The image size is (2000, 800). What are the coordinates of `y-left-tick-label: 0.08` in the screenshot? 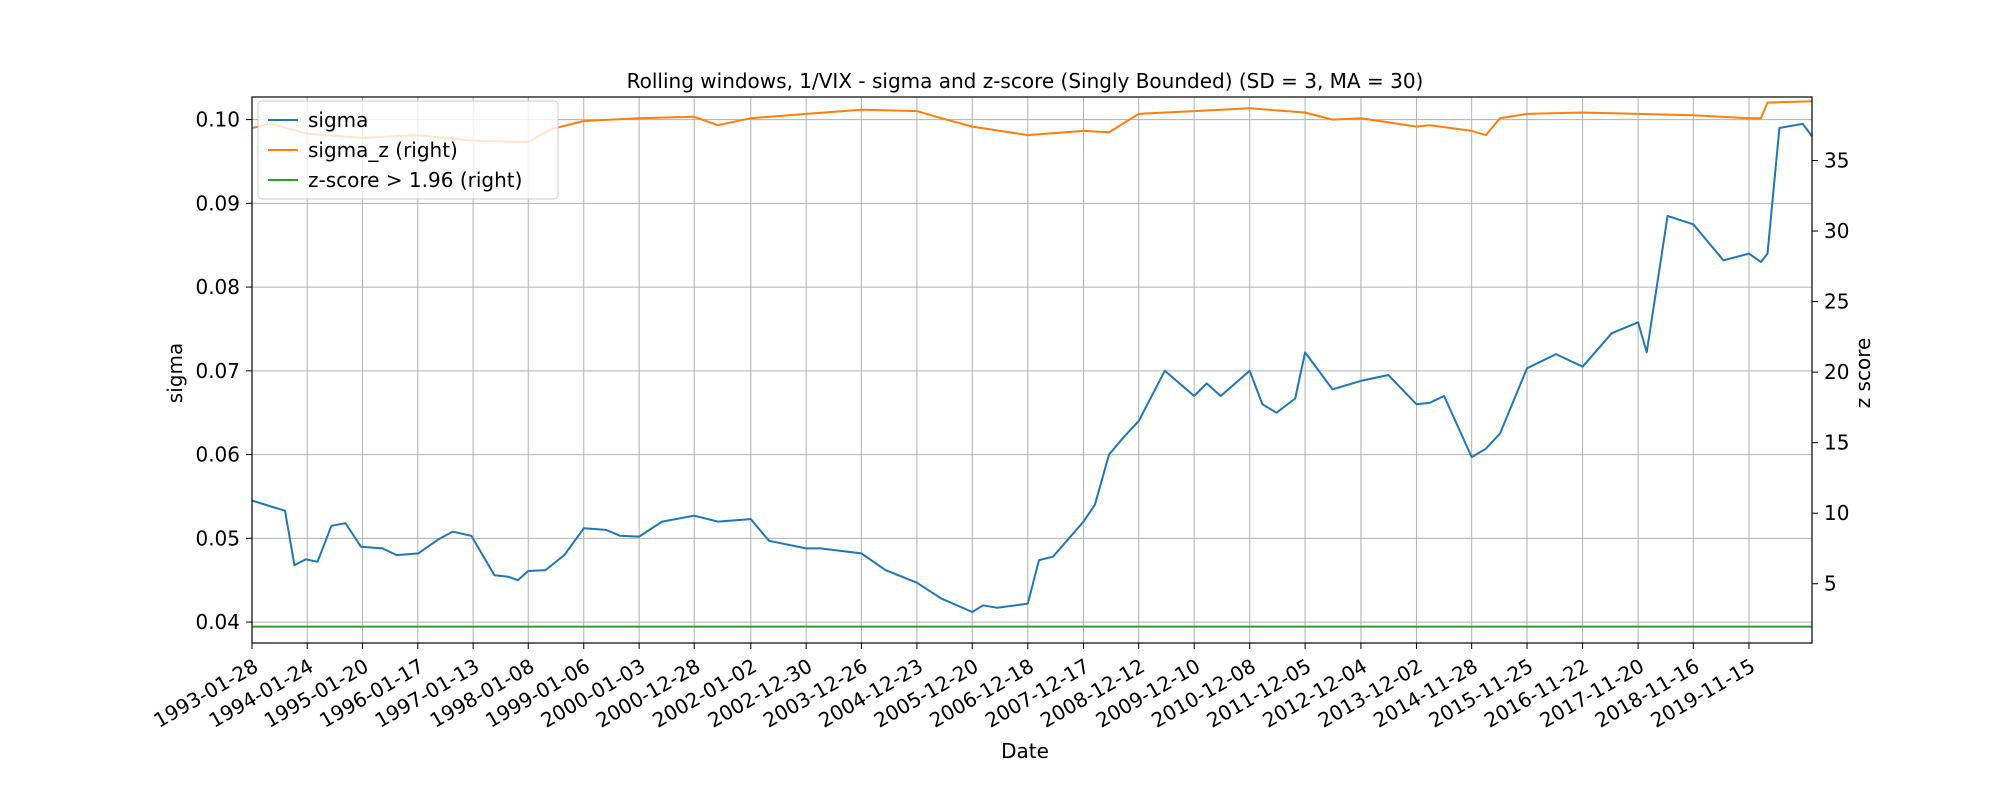 It's located at (217, 287).